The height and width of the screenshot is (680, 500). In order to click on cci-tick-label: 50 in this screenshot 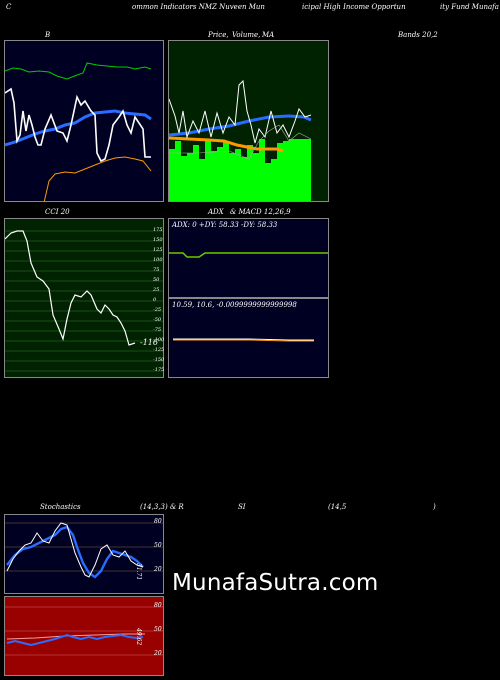, I will do `click(156, 280)`.